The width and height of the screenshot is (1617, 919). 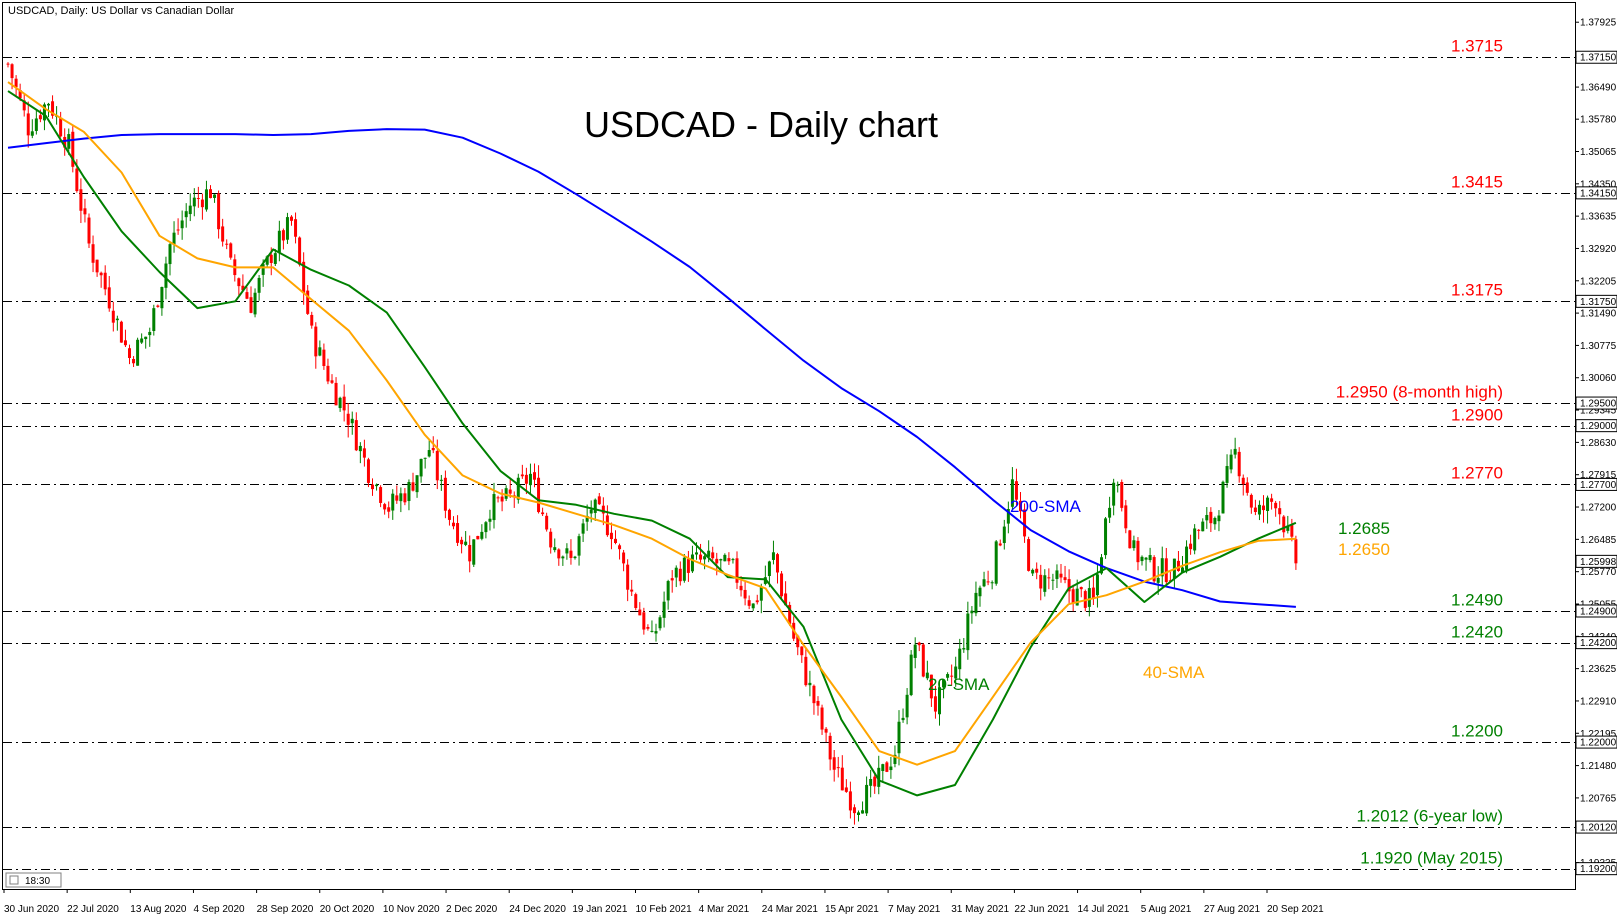 I want to click on y-tick-label: 1.25770, so click(x=1598, y=572).